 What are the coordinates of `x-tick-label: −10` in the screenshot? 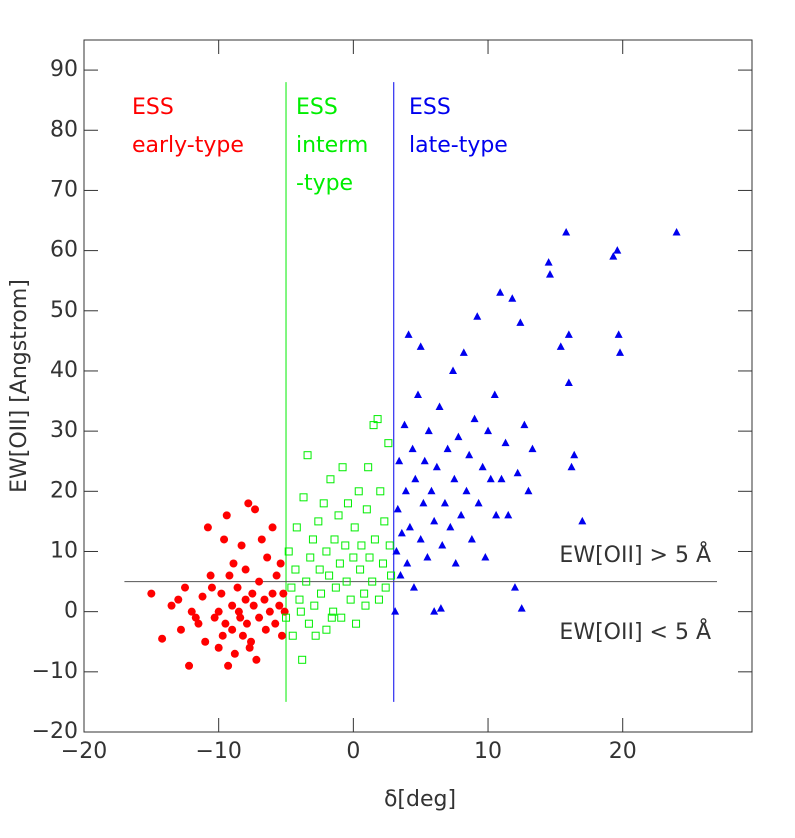 It's located at (218, 751).